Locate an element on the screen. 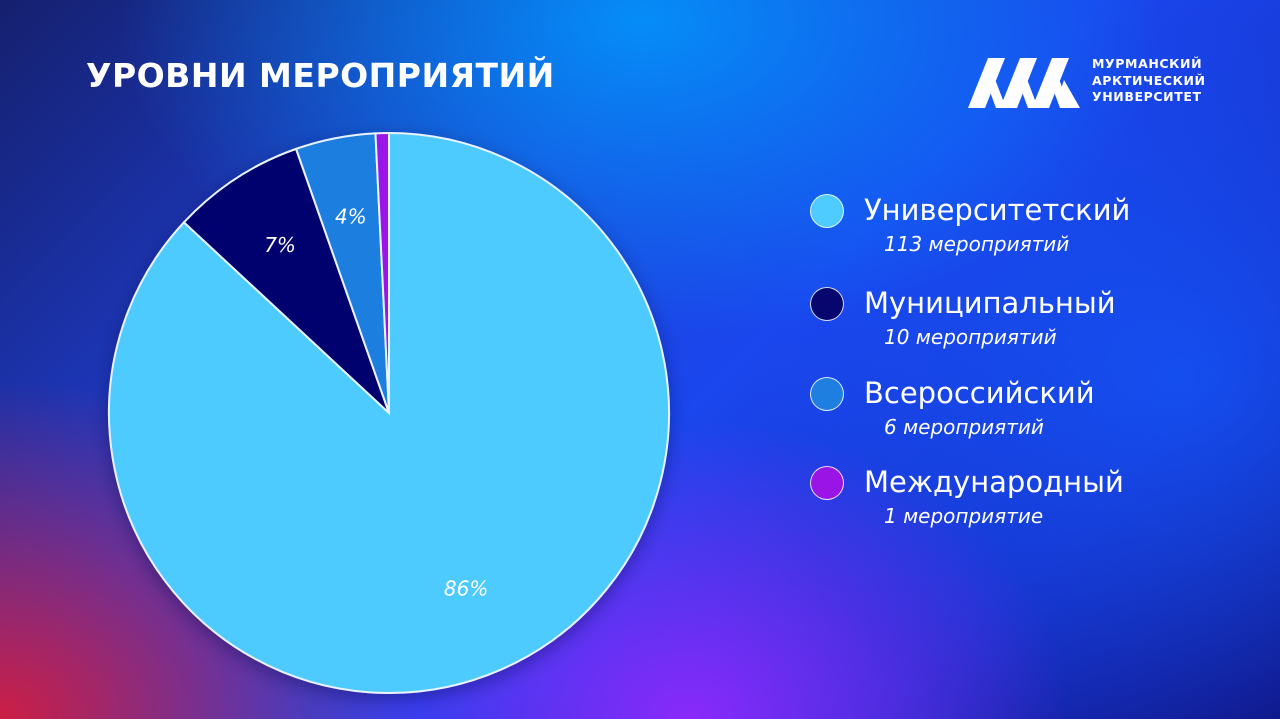 The image size is (1280, 719). legend-item-vserossiyskiy: Всероссийский 6 мероприятий is located at coordinates (1030, 410).